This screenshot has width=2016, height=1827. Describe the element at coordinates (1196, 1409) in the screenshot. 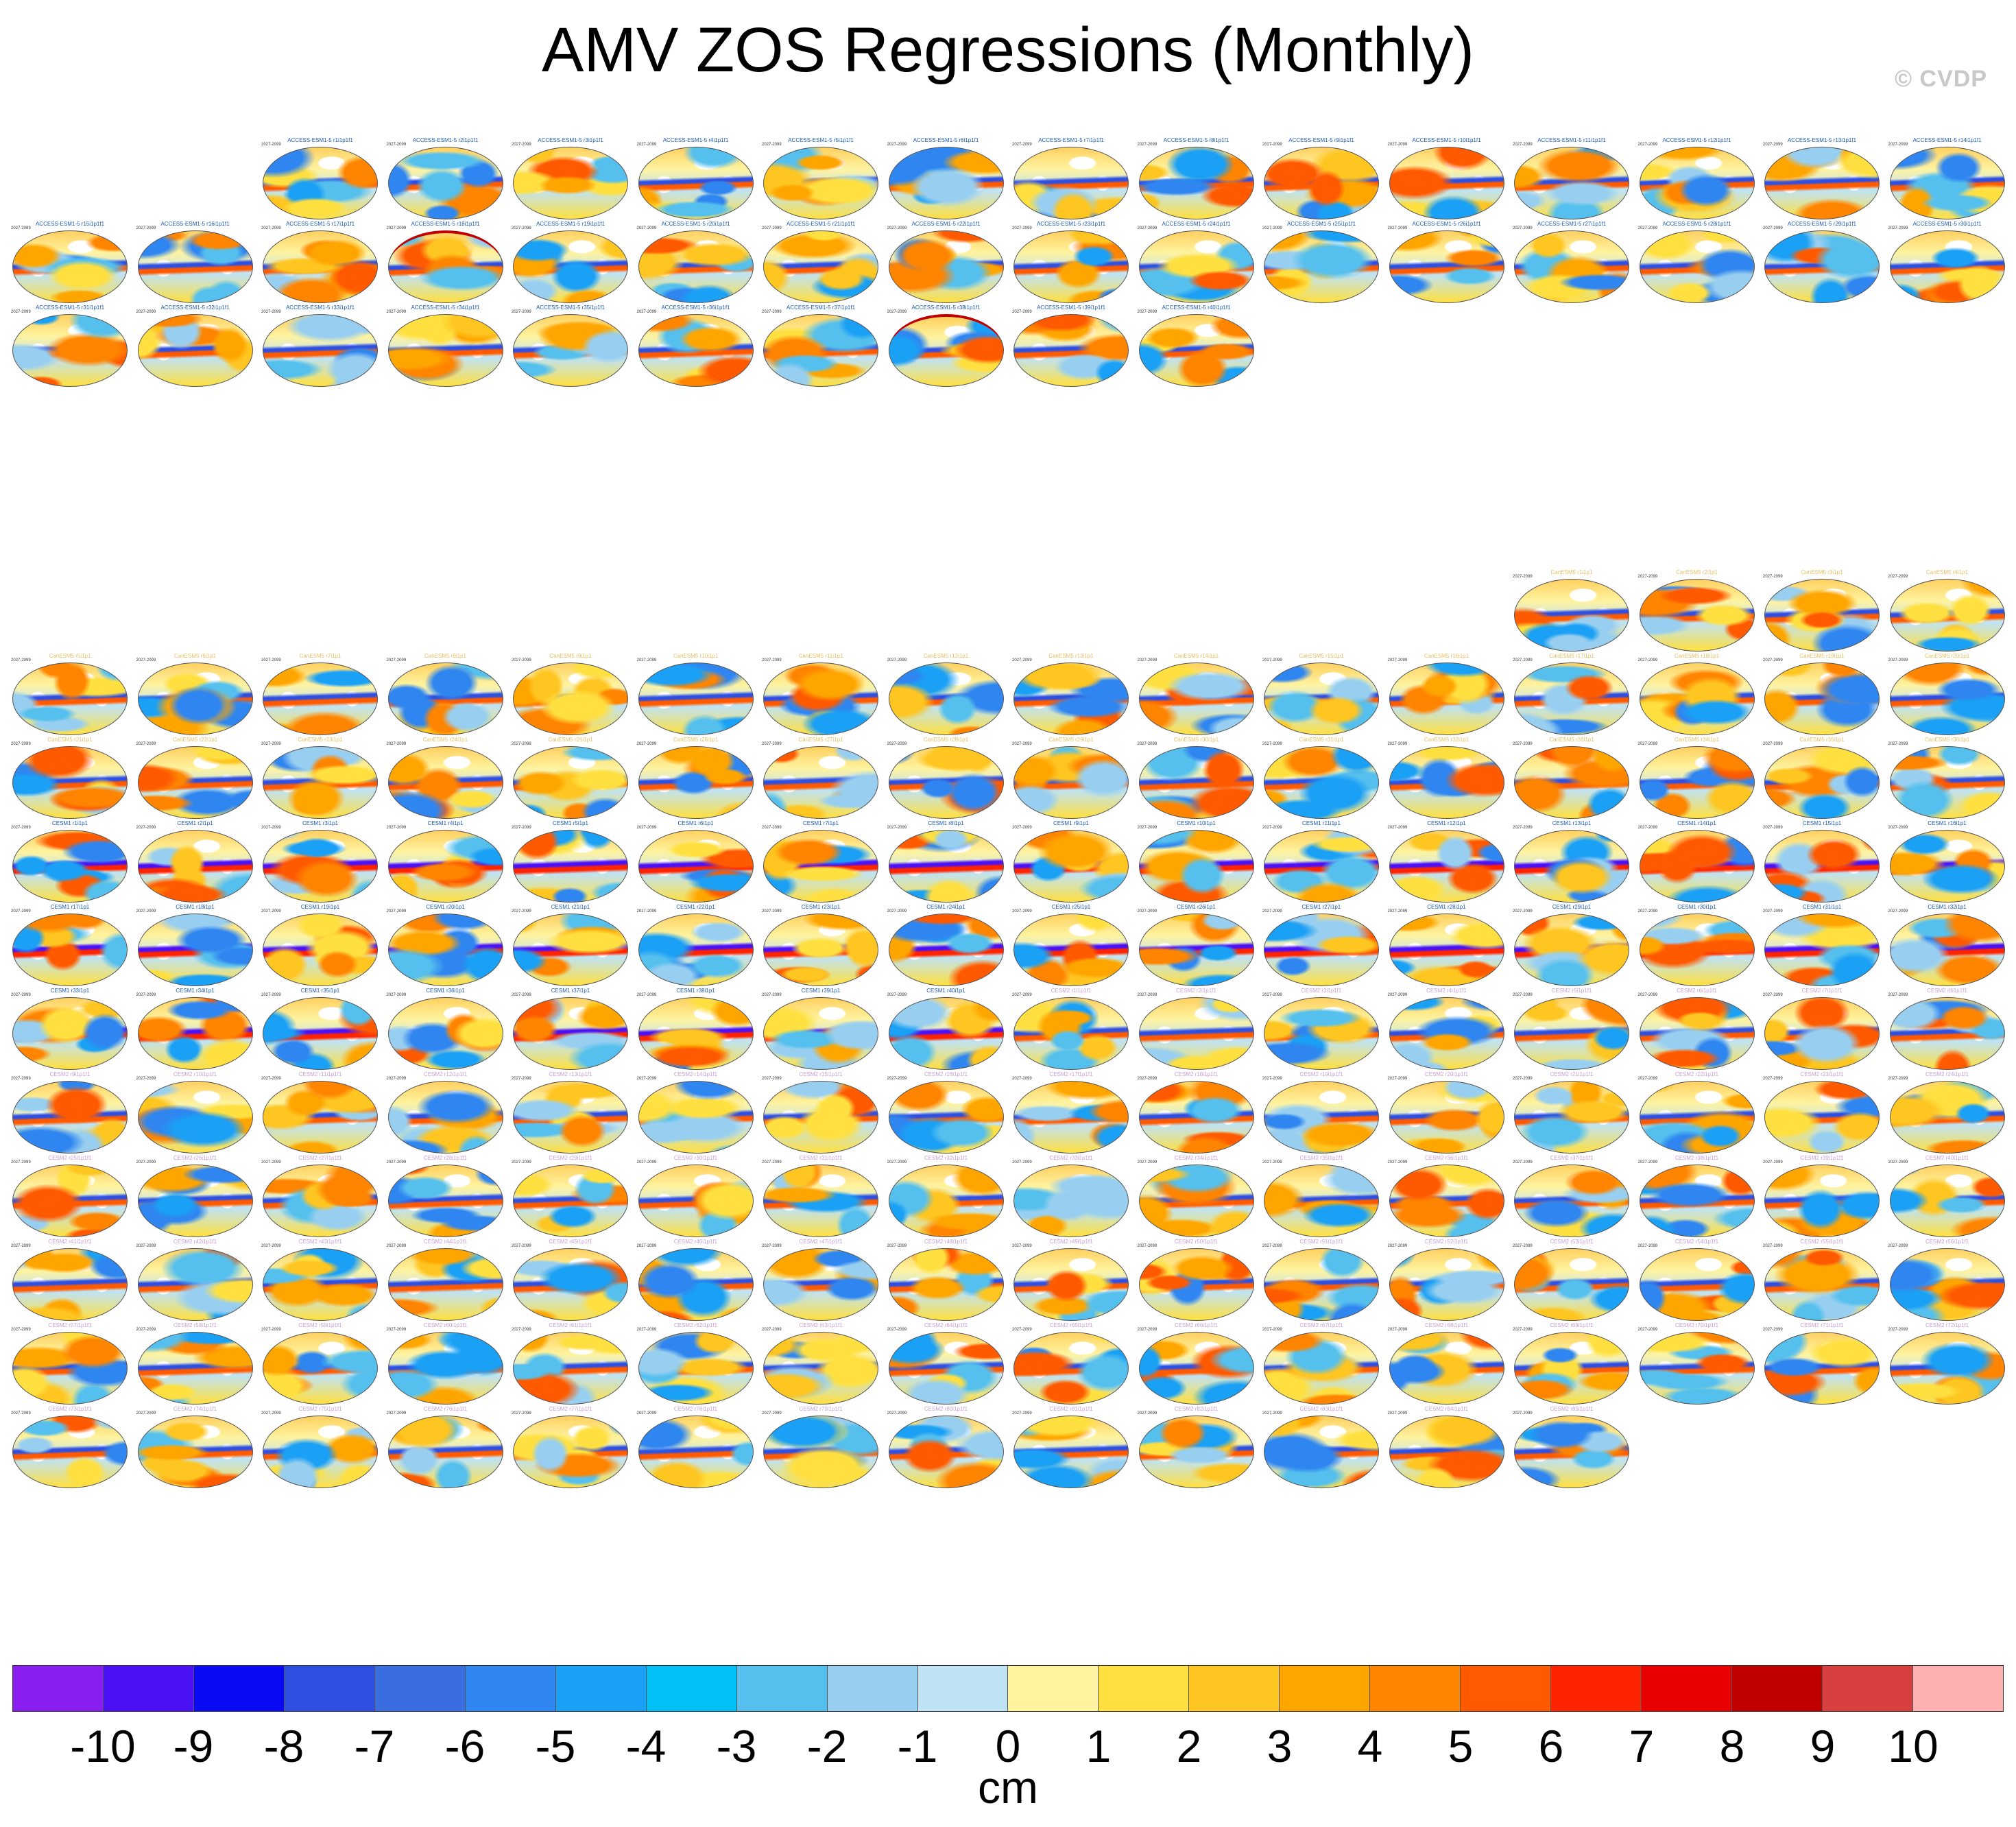

I see `panel-title: CESM2 r82i1p1f1` at that location.